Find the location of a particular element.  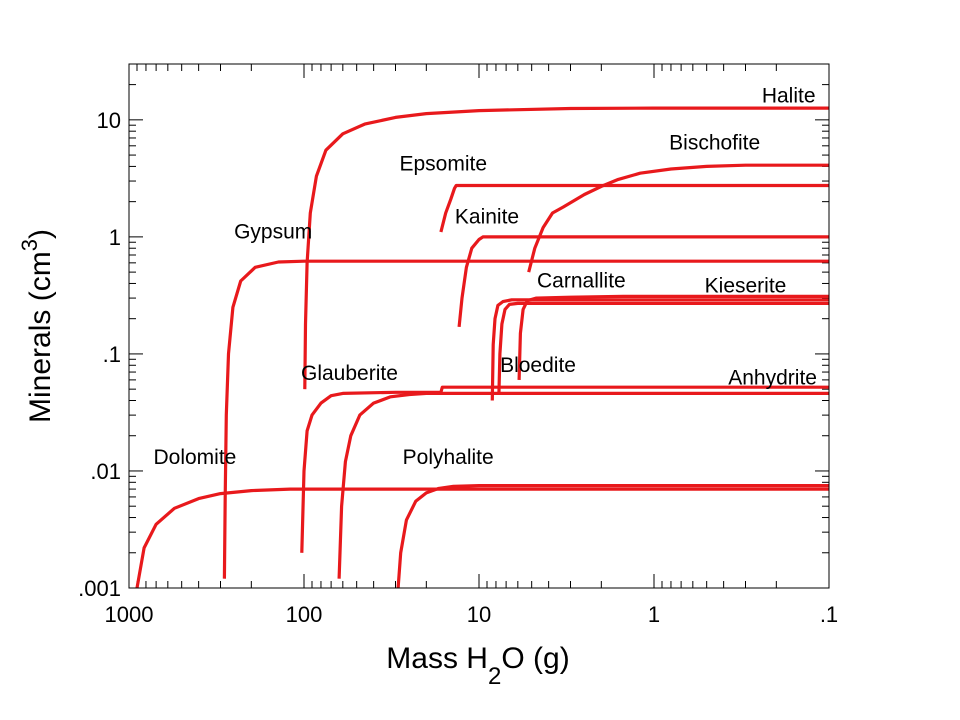

series-line-kainite is located at coordinates (643, 281).